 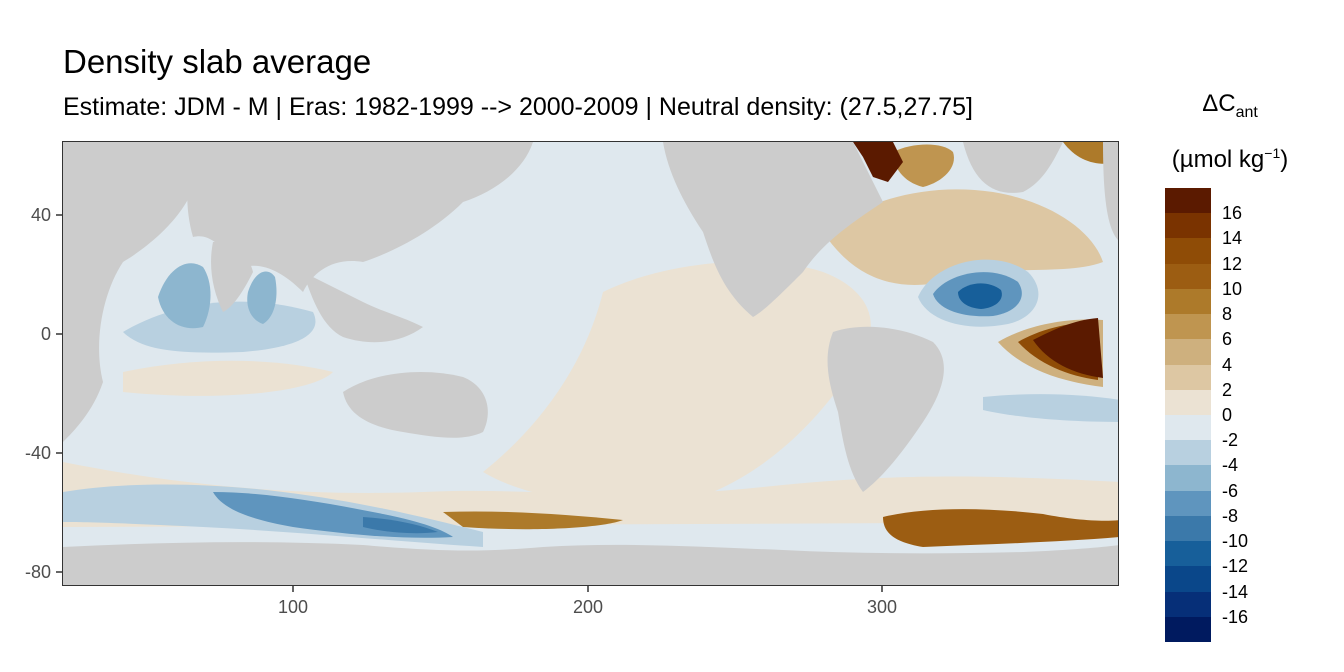 I want to click on south-atlantic-negative, so click(x=1050, y=408).